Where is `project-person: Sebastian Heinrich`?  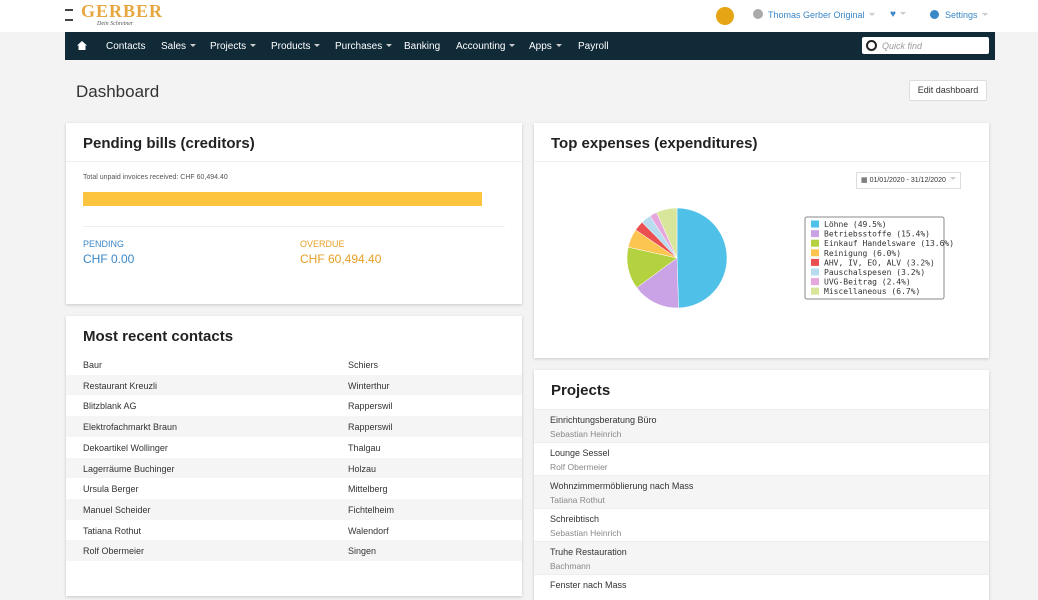
project-person: Sebastian Heinrich is located at coordinates (586, 434).